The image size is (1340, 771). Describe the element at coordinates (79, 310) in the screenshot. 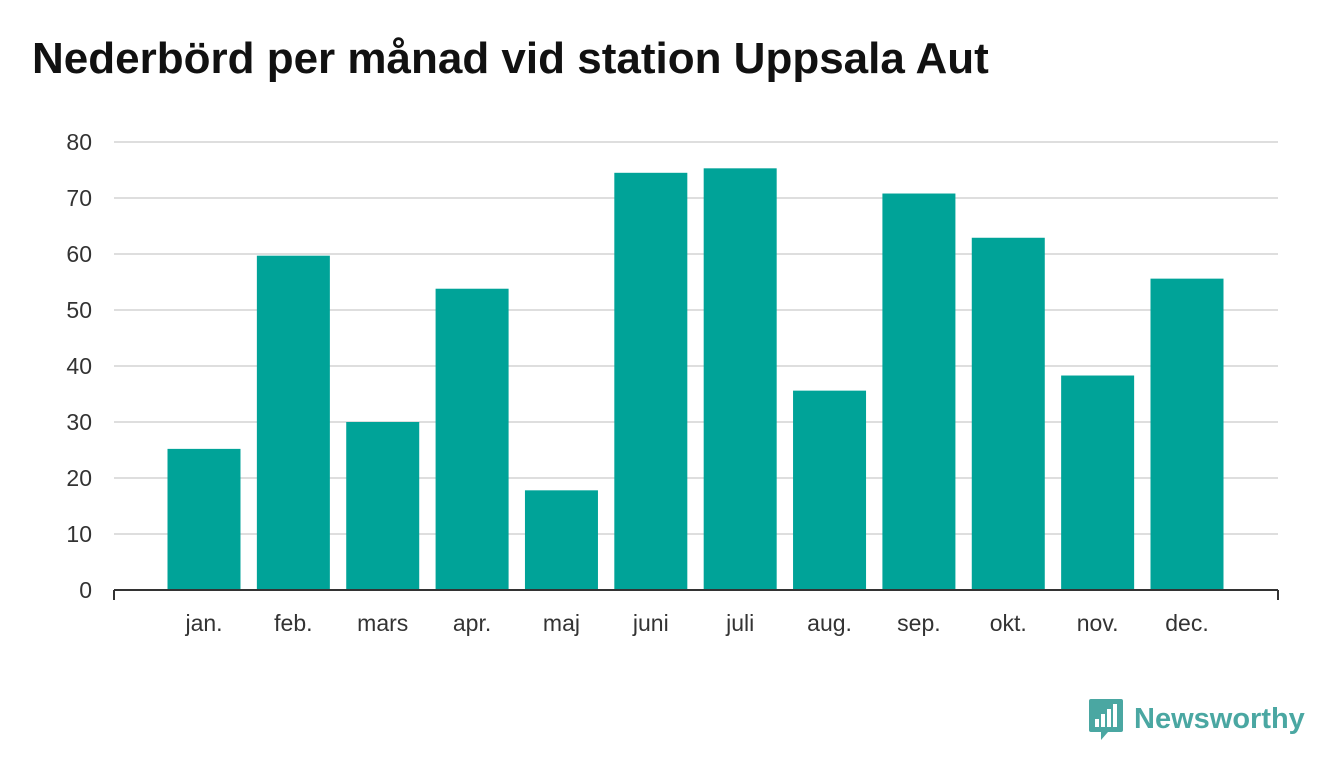

I see `y-tick-label: 50` at that location.